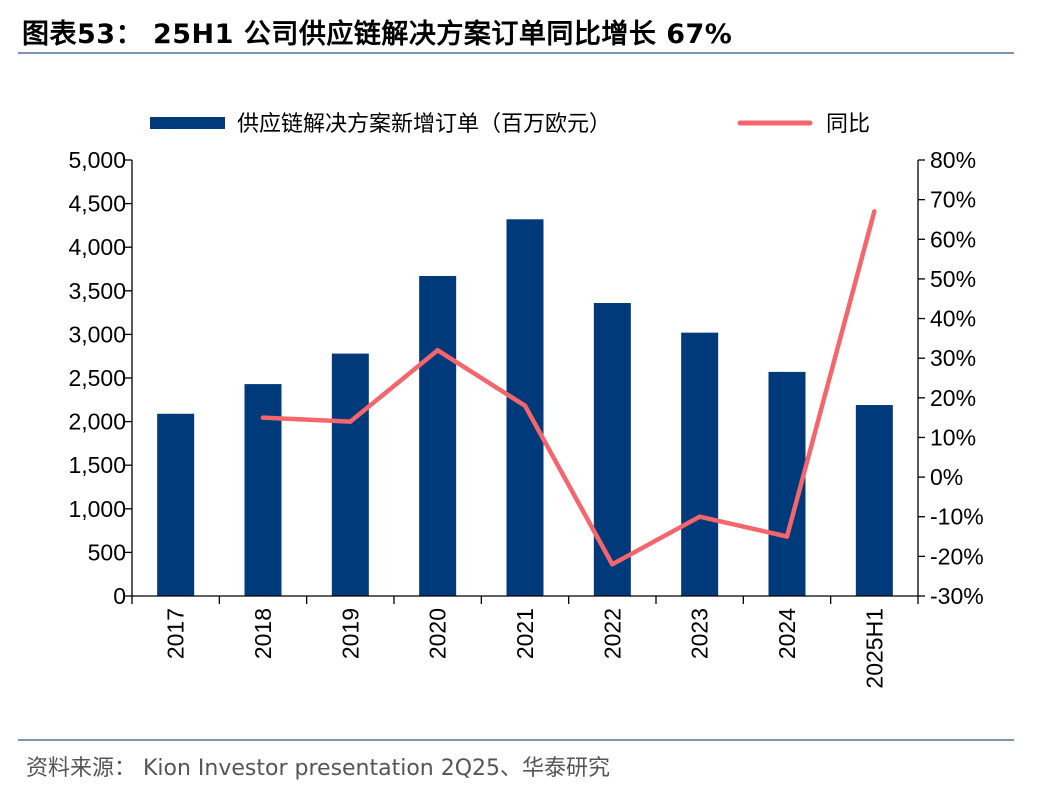  I want to click on legend-bar-swatch, so click(187, 123).